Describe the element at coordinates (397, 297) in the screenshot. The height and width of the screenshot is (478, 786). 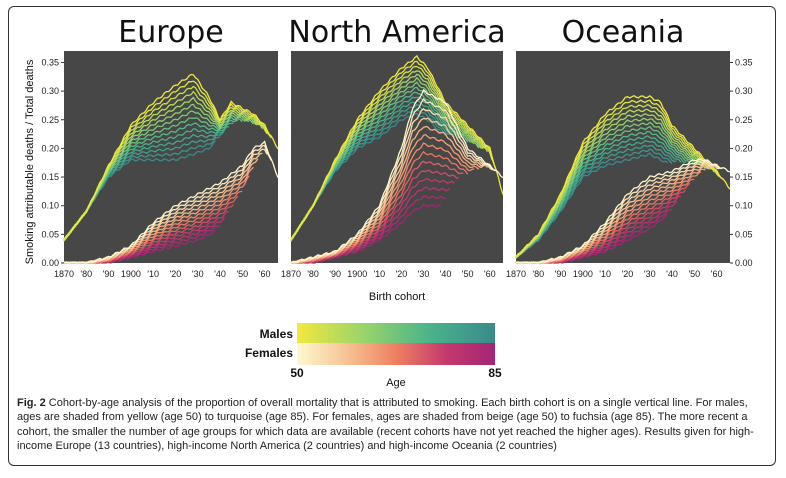
I see `x-axis-label: Birth cohort` at that location.